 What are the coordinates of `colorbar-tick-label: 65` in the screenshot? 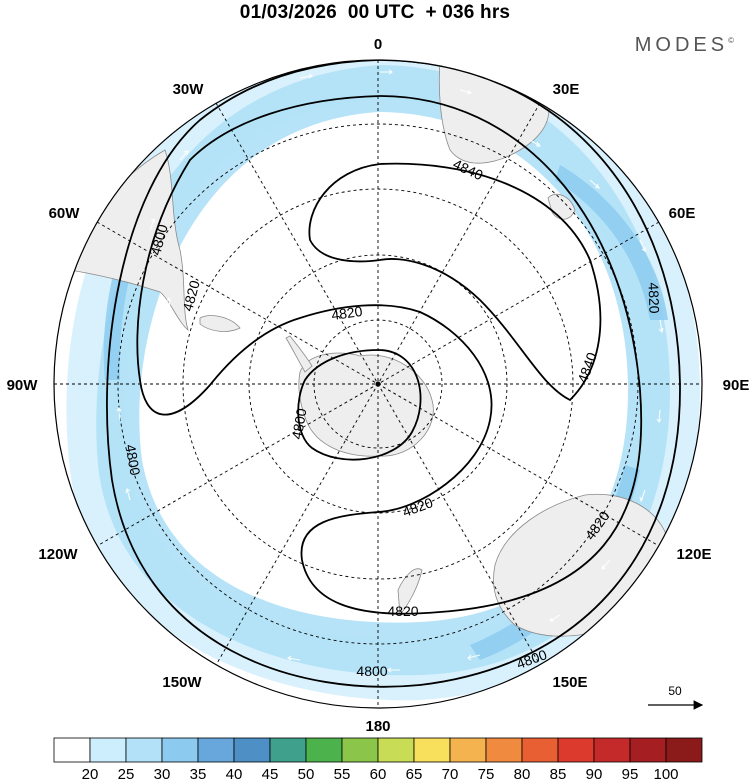 It's located at (414, 774).